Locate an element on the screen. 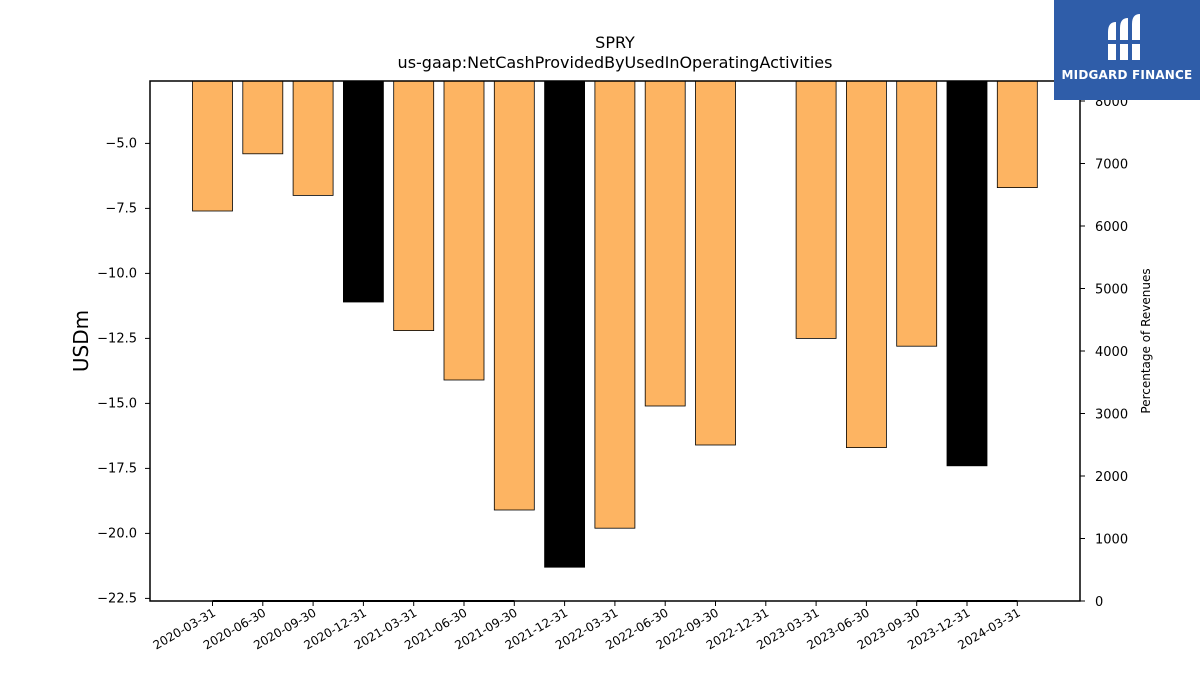  y2-tick-label: 1000 is located at coordinates (1111, 540).